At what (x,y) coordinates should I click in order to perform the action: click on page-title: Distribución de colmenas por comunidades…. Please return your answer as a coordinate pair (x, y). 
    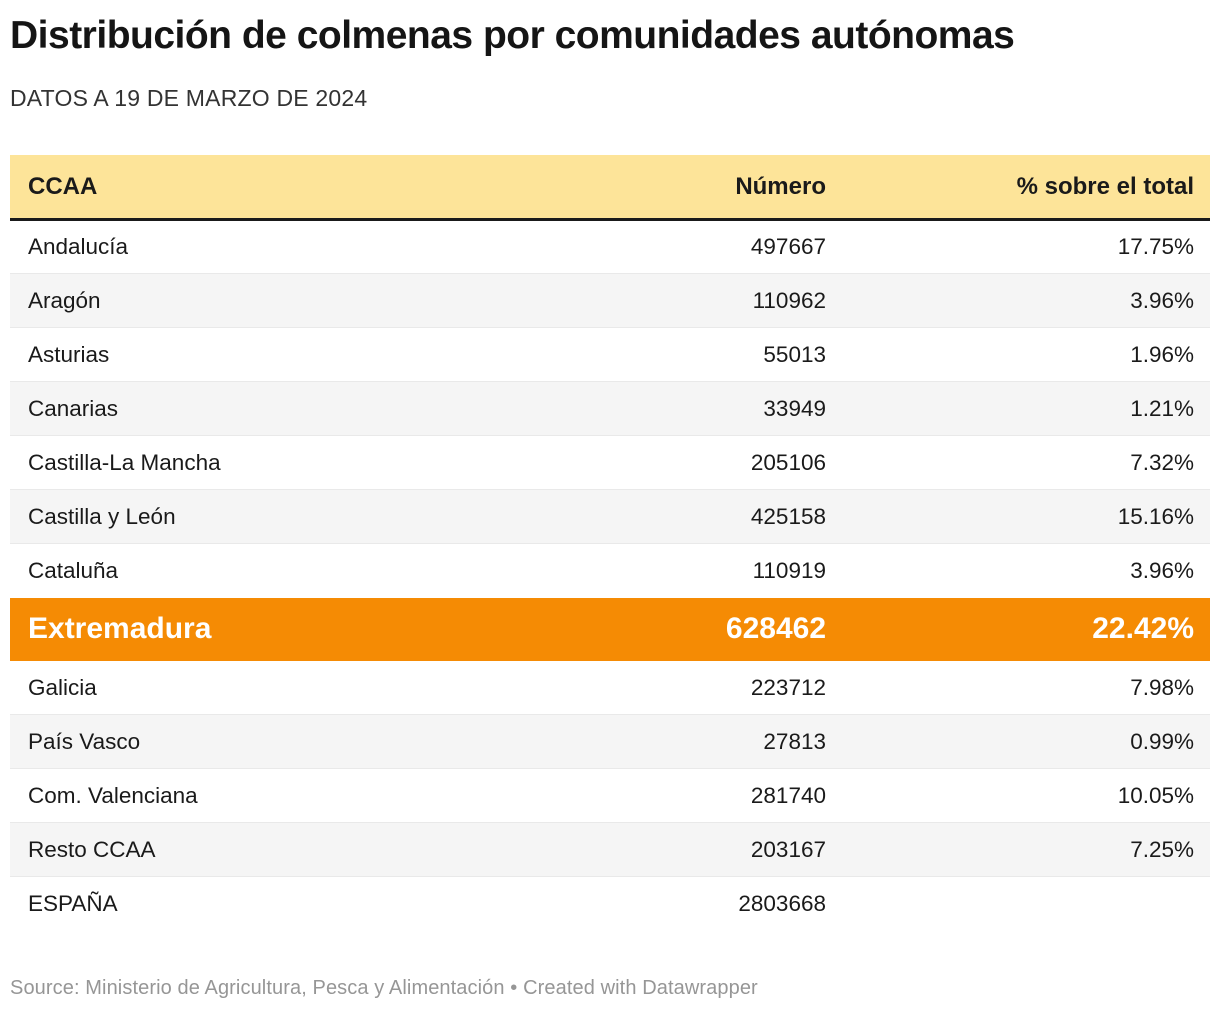
    Looking at the image, I should click on (512, 35).